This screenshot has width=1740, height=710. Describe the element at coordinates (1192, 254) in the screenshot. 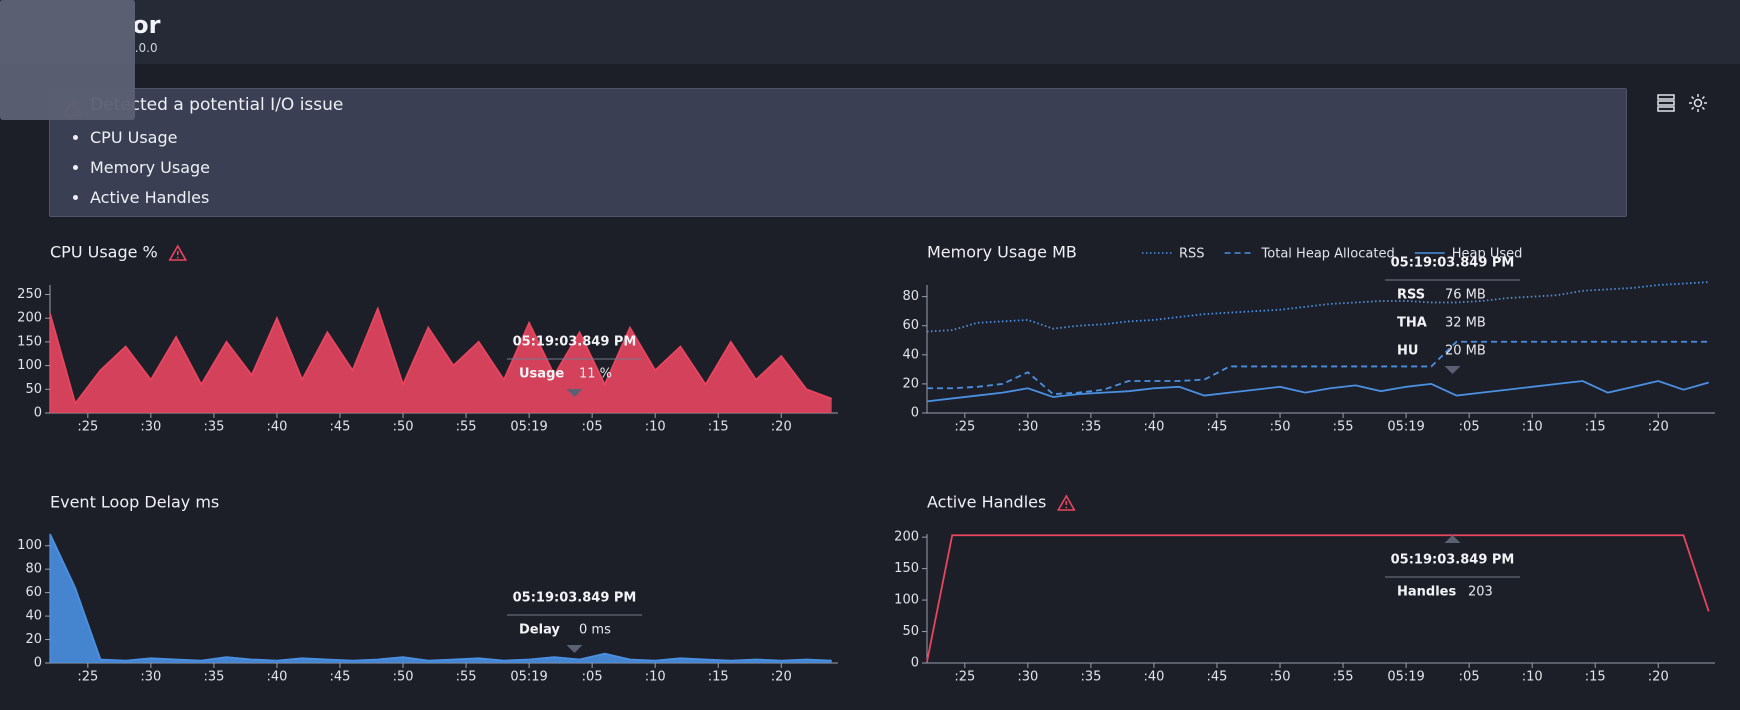

I see `legend-label: RSS` at that location.